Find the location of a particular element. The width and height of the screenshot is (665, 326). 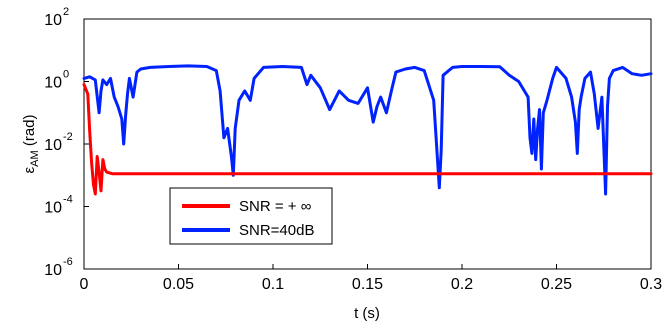

y-axis-label-sub: AM is located at coordinates (35, 158).